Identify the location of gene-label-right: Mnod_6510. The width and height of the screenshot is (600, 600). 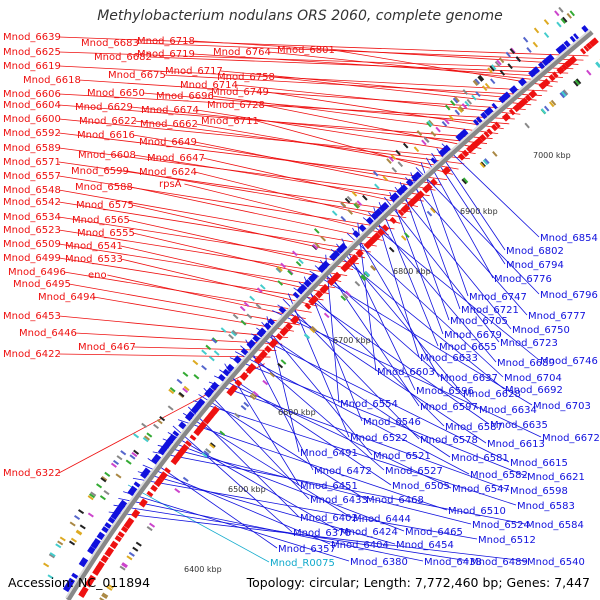
(477, 511).